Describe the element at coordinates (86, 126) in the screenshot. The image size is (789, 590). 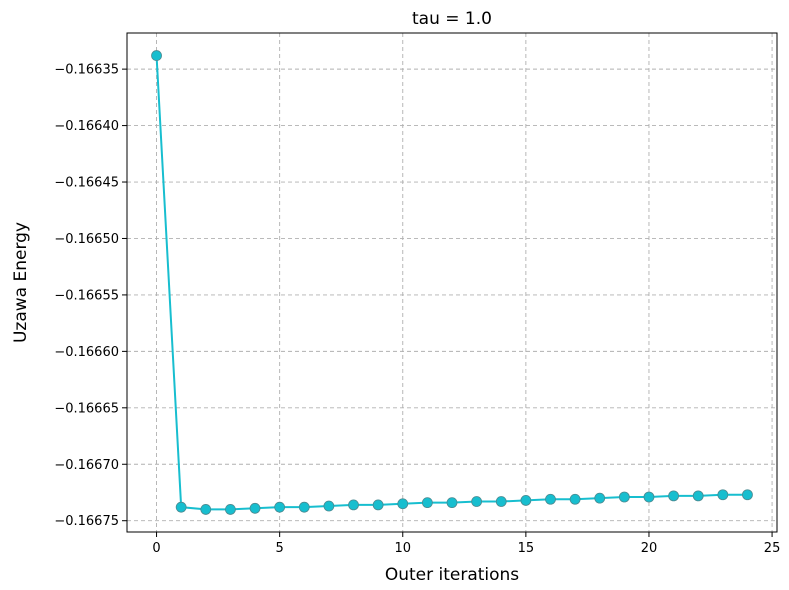
I see `y-tick-label: −0.16640` at that location.